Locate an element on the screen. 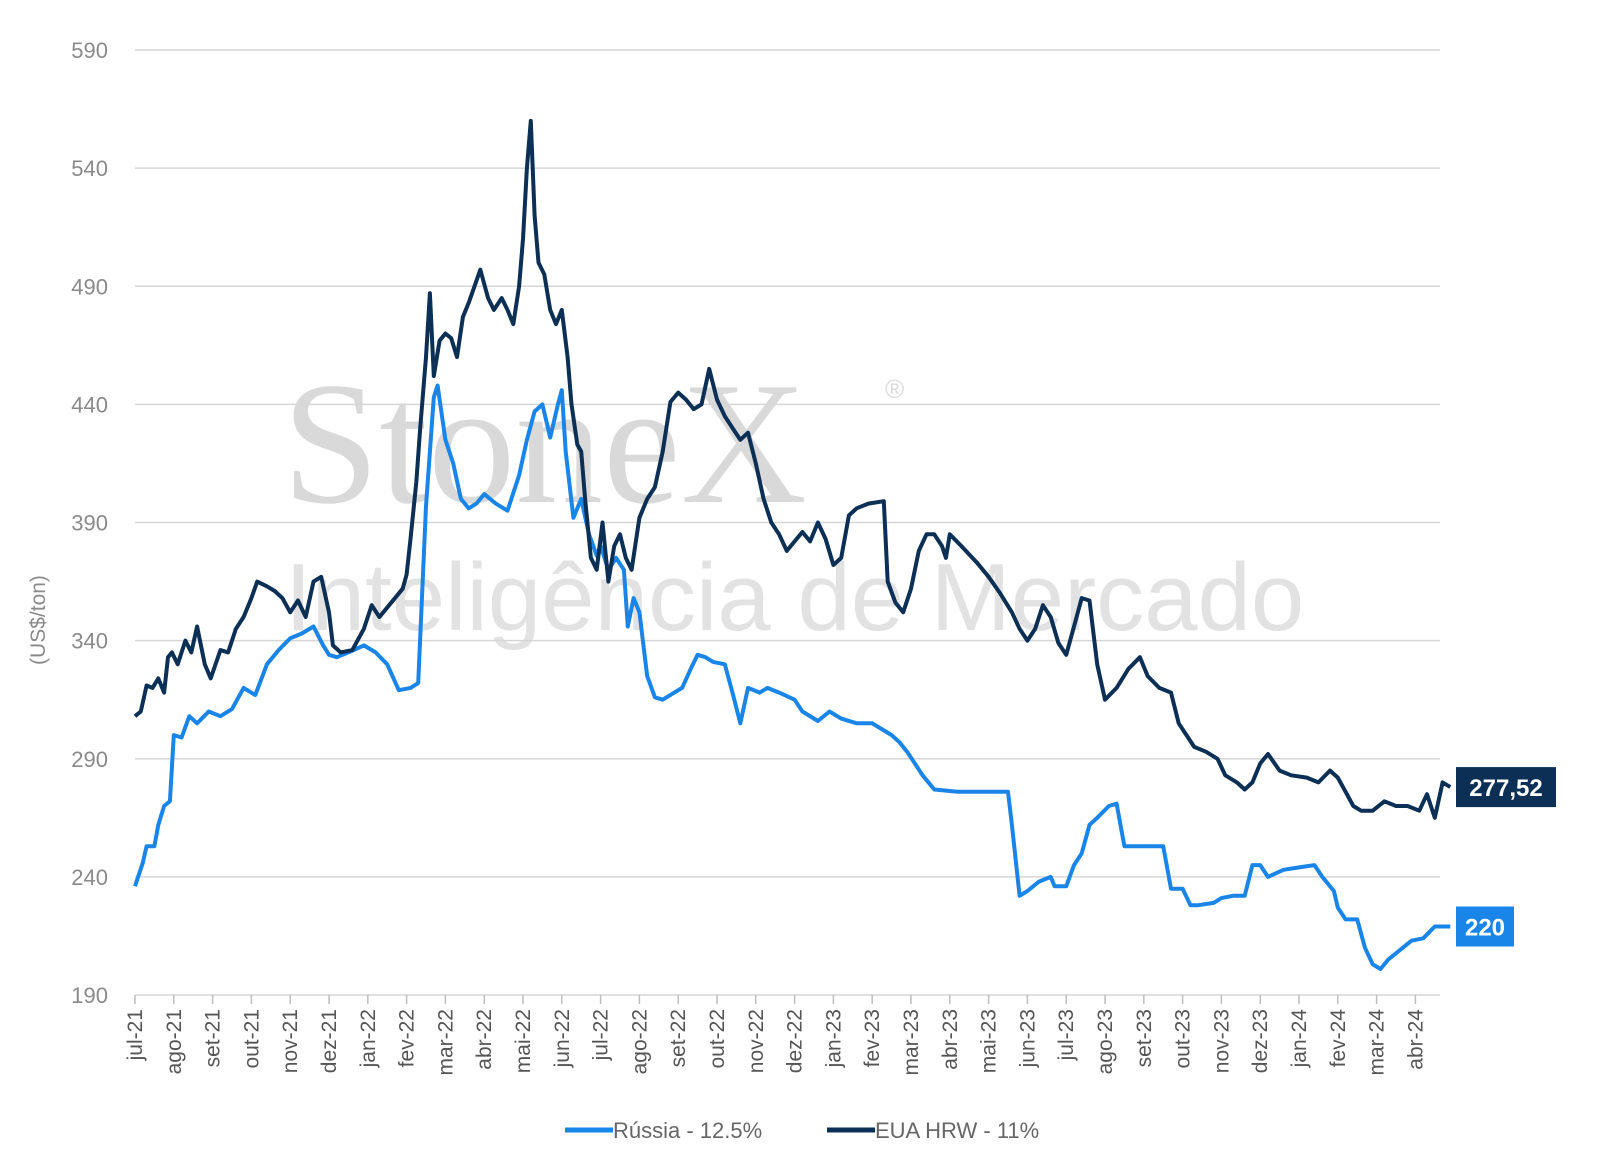 The height and width of the screenshot is (1158, 1610). x-tick-label: mar-23 is located at coordinates (911, 1042).